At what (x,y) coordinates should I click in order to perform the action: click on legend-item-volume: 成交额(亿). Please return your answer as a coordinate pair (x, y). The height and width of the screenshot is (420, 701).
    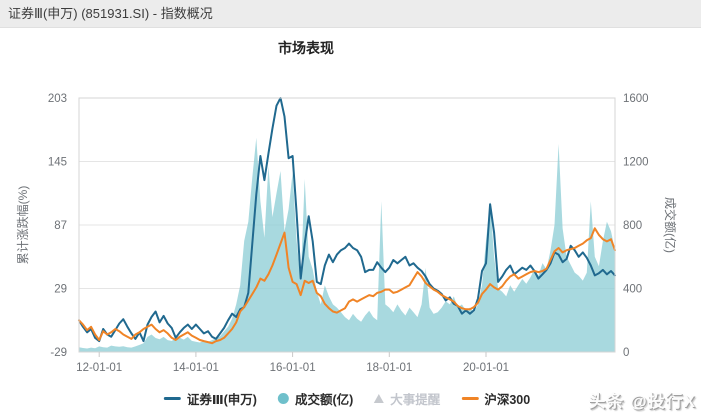
    Looking at the image, I should click on (315, 398).